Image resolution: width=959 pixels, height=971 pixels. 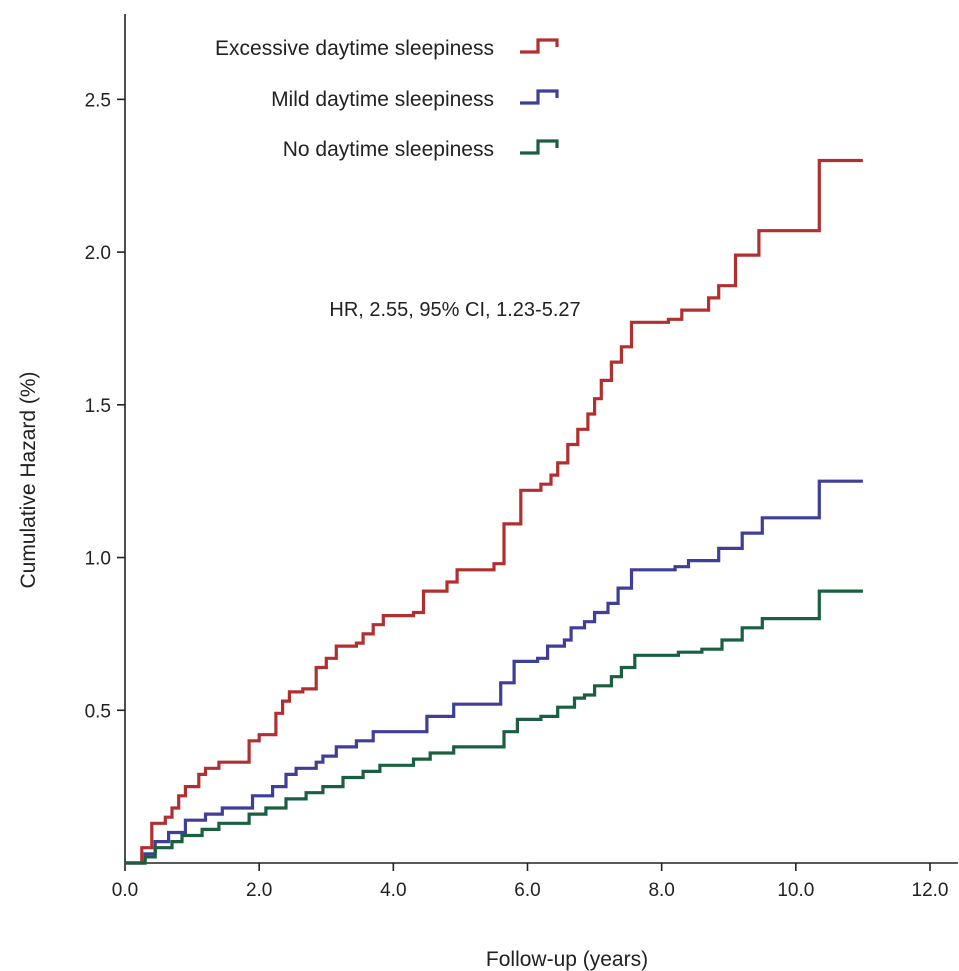 I want to click on y-tick-label: 1.0, so click(x=98, y=559).